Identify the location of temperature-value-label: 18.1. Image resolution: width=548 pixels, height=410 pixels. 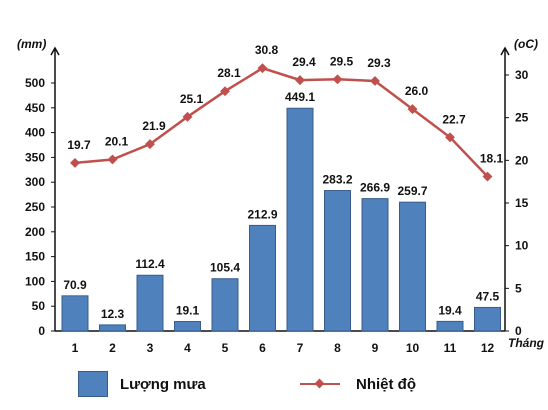
(492, 159).